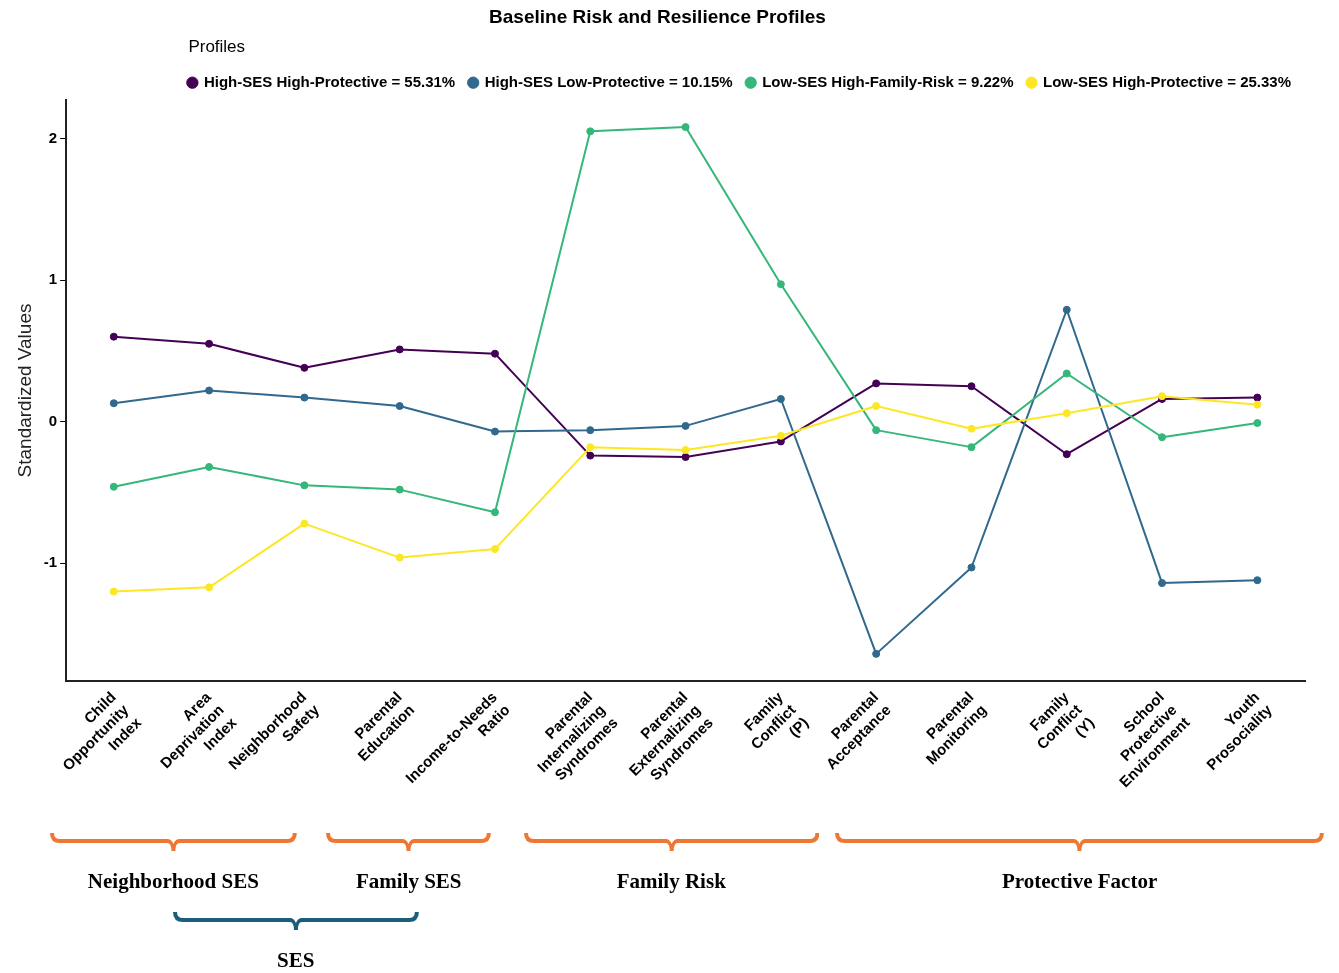 This screenshot has width=1339, height=973. What do you see at coordinates (608, 81) in the screenshot?
I see `legend-label: High-SES Low-Protective = 10.15%` at bounding box center [608, 81].